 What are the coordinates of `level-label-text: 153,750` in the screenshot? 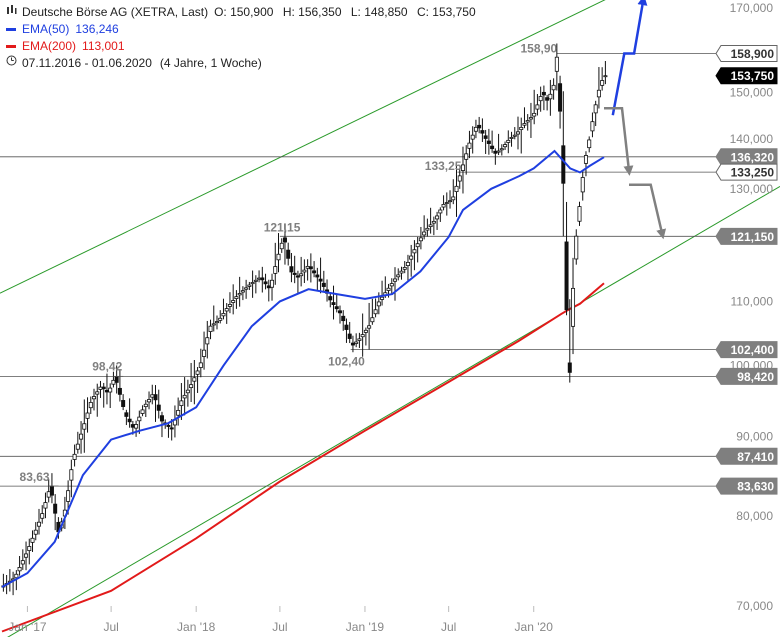 It's located at (753, 76).